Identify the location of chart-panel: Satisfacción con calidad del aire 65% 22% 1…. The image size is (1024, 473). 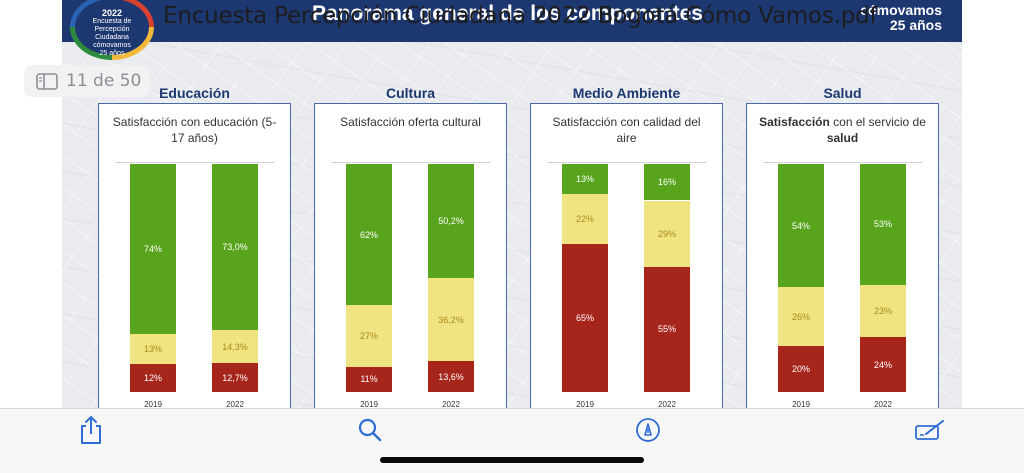
(626, 256).